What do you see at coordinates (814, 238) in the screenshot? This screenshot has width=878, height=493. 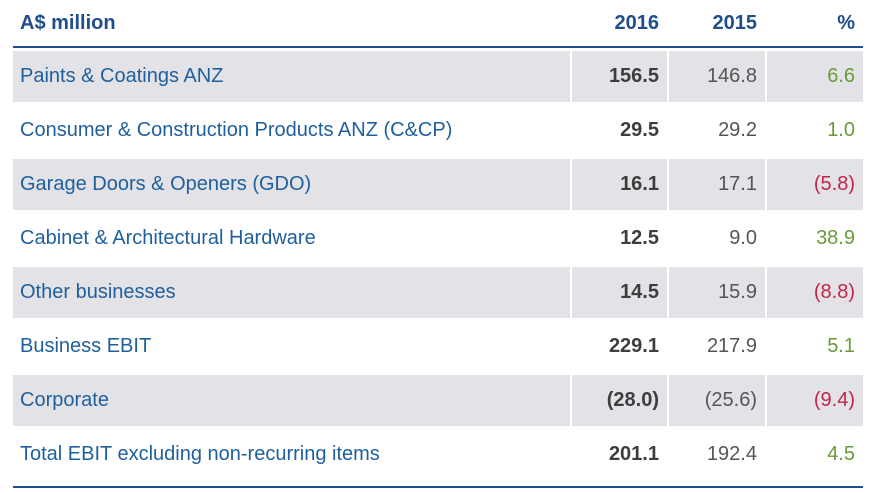 I see `row-pct: 38.9` at bounding box center [814, 238].